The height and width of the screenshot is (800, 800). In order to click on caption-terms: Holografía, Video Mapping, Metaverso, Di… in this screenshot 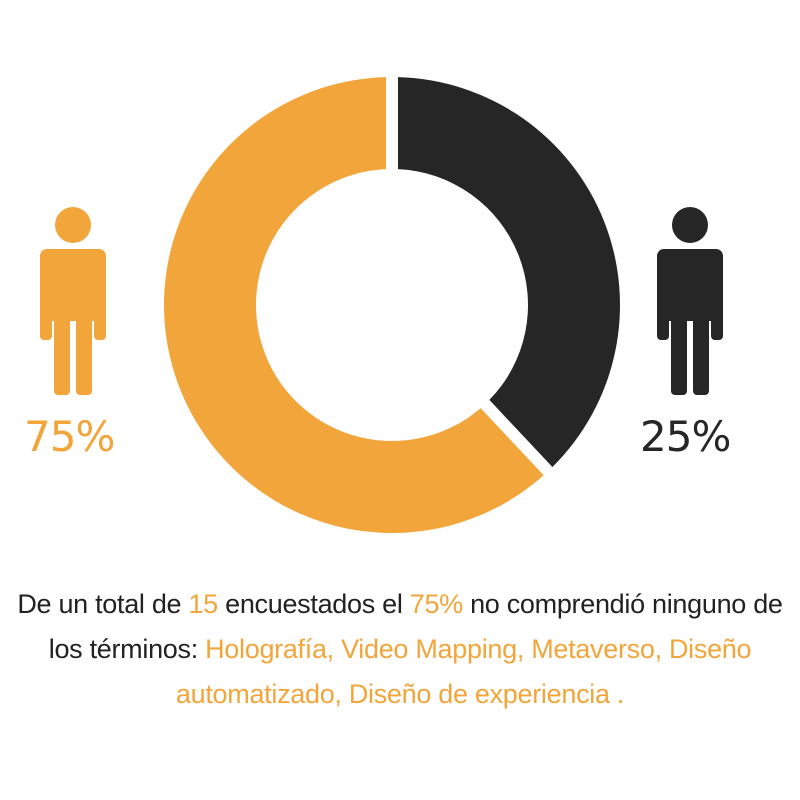, I will do `click(463, 671)`.